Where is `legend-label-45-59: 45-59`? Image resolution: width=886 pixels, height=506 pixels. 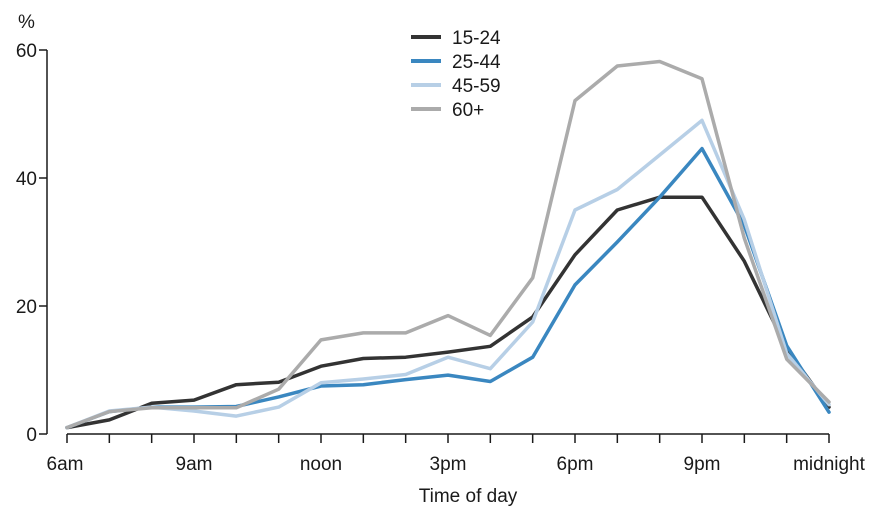 legend-label-45-59: 45-59 is located at coordinates (476, 86).